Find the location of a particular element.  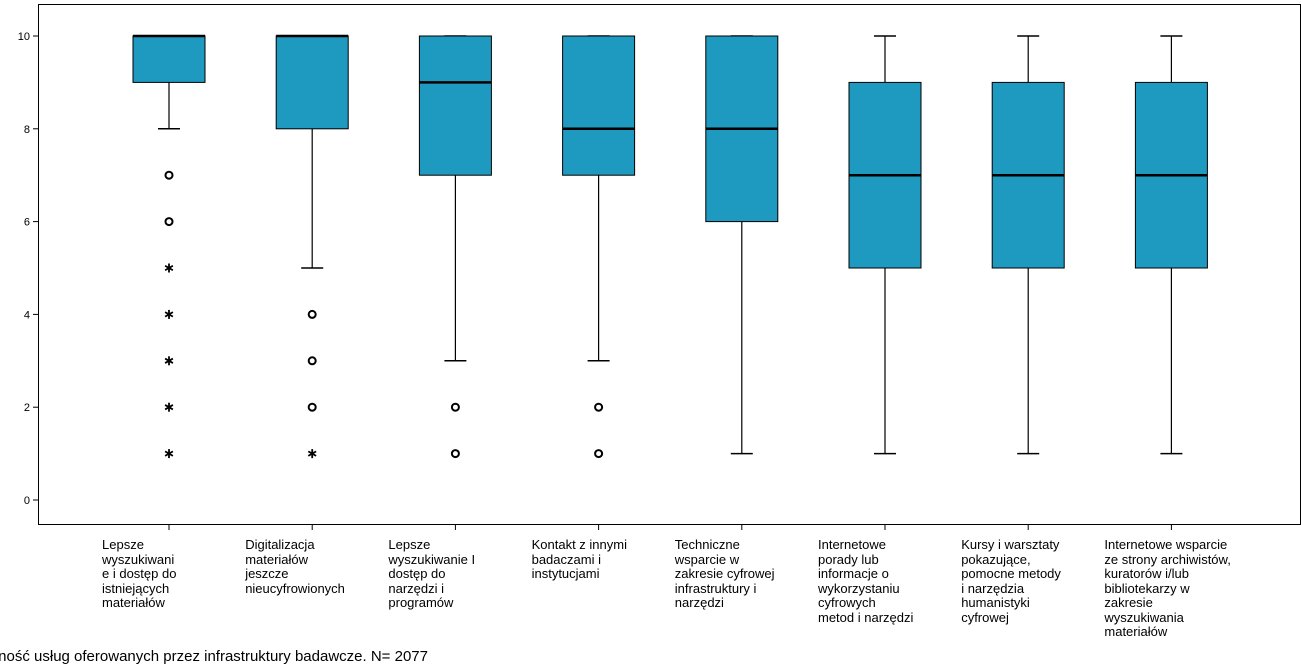

y-tick-label: 4 is located at coordinates (27, 315).